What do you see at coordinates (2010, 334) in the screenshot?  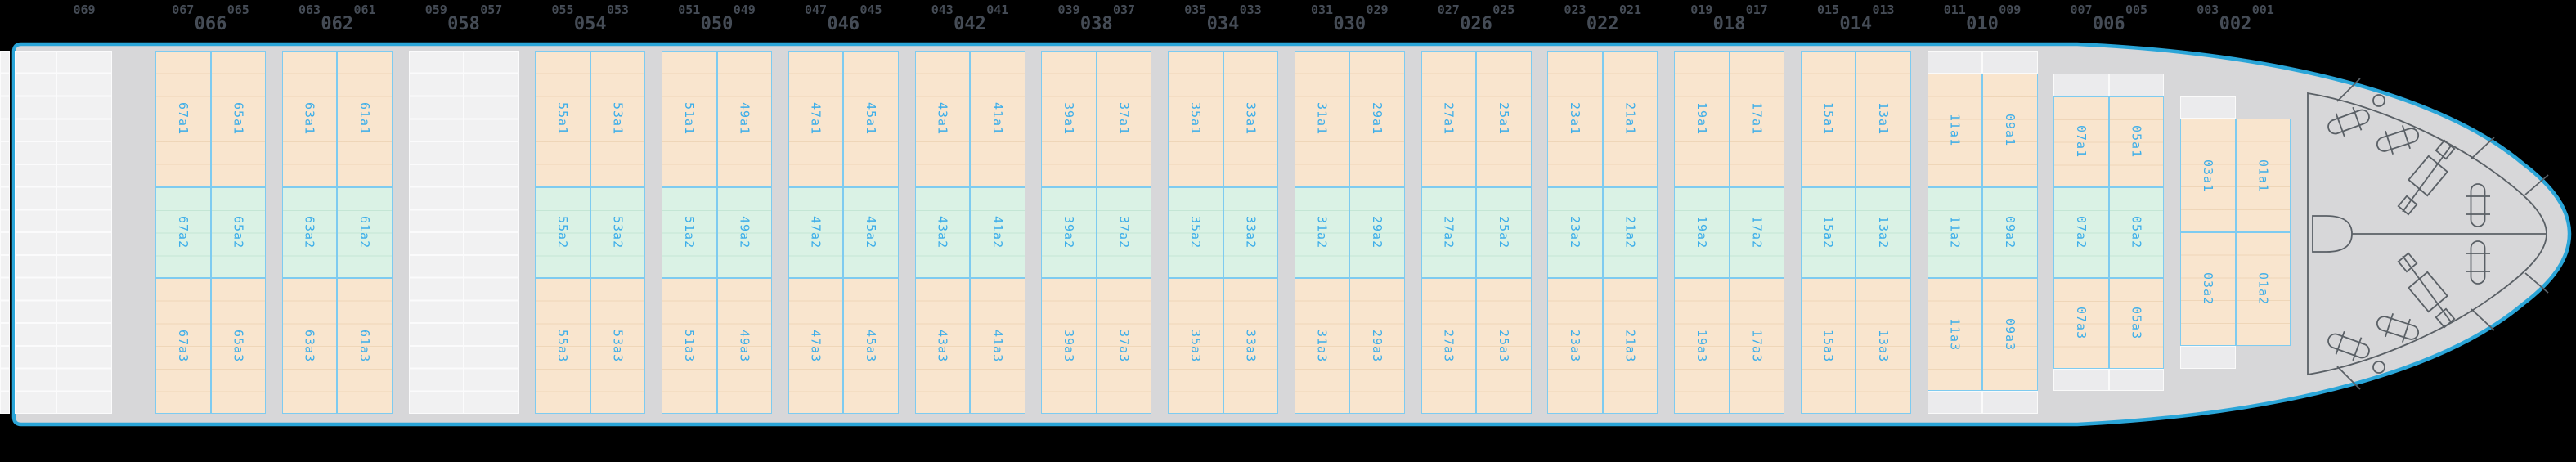 I see `slot-cell-09a3: 09a3` at bounding box center [2010, 334].